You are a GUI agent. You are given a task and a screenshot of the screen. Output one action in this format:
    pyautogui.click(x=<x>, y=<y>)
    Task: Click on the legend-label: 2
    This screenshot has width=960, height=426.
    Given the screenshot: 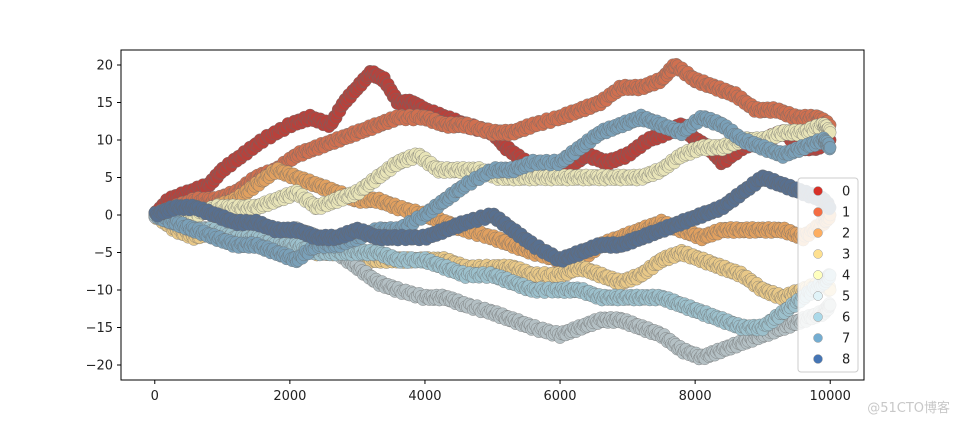 What is the action you would take?
    pyautogui.click(x=846, y=234)
    